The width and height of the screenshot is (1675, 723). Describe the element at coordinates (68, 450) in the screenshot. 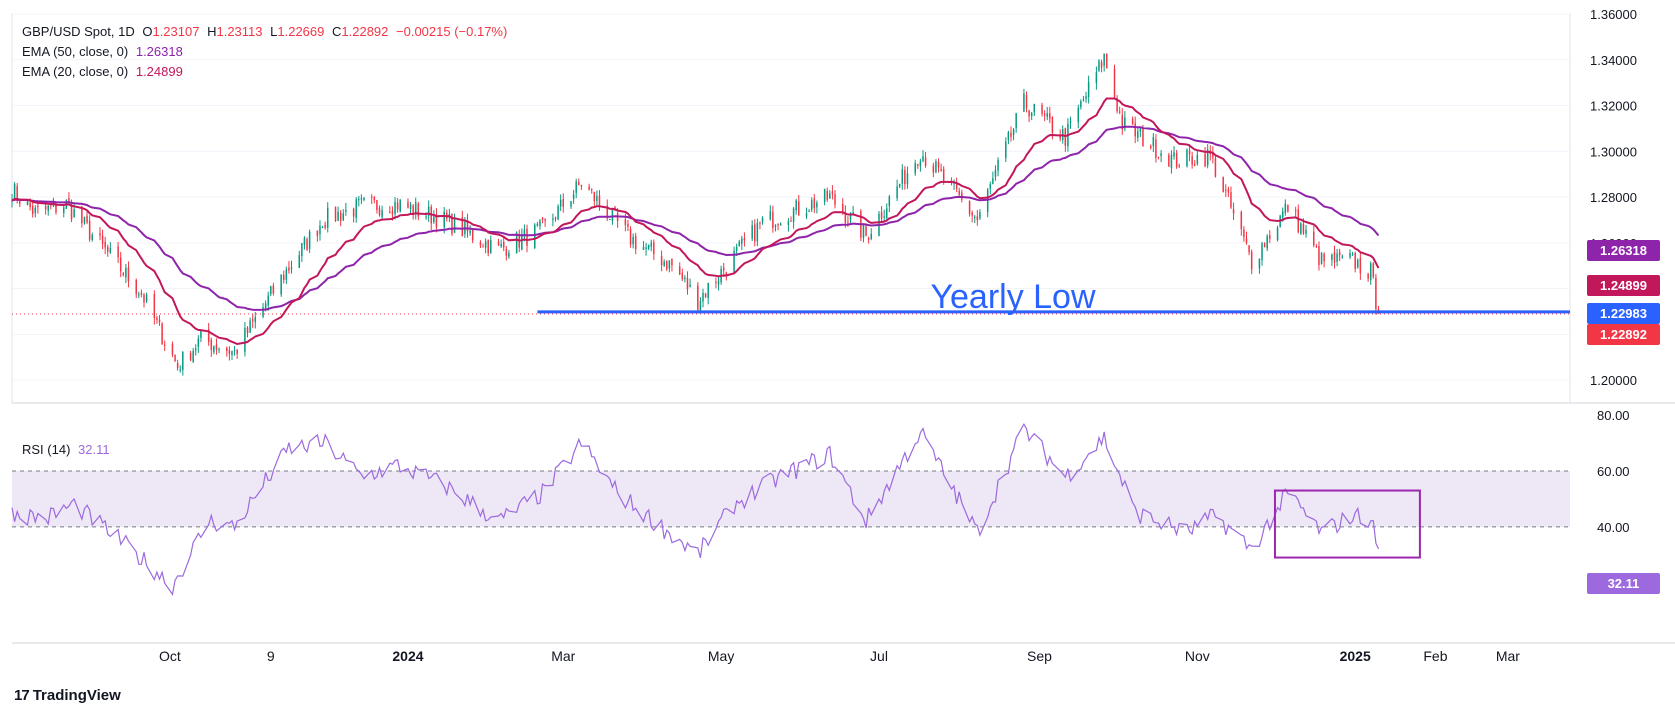

I see `rsi-legend: RSI (14) 32.11` at that location.